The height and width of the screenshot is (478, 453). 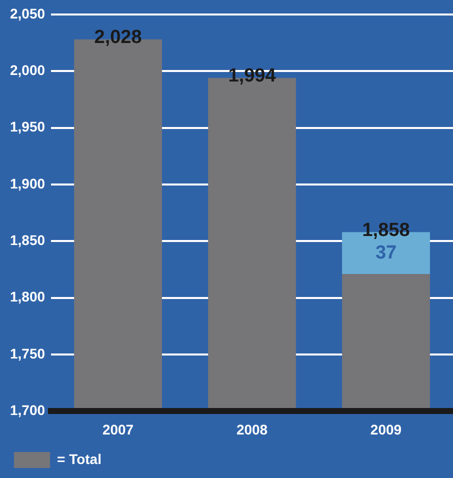 What do you see at coordinates (252, 76) in the screenshot?
I see `total-label: 1,994` at bounding box center [252, 76].